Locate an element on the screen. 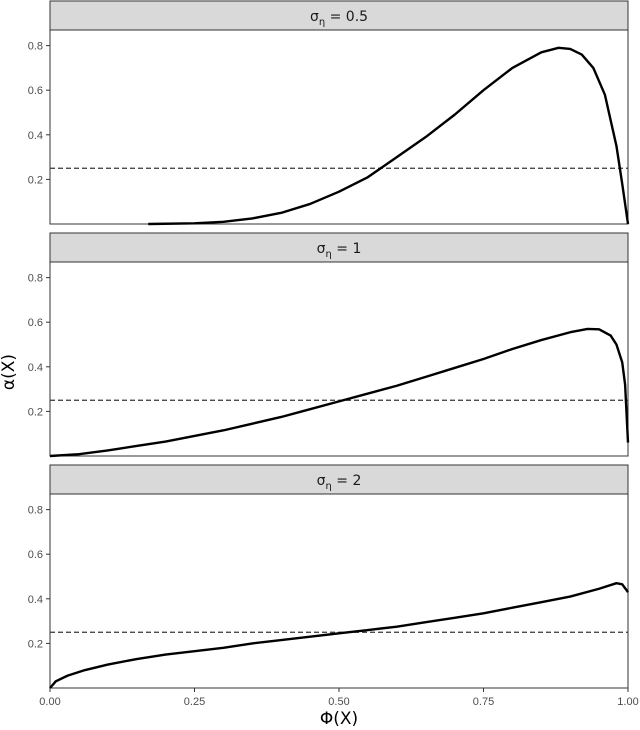 Image resolution: width=640 pixels, height=730 pixels. facet-strip-label-3: ση = 2 is located at coordinates (339, 482).